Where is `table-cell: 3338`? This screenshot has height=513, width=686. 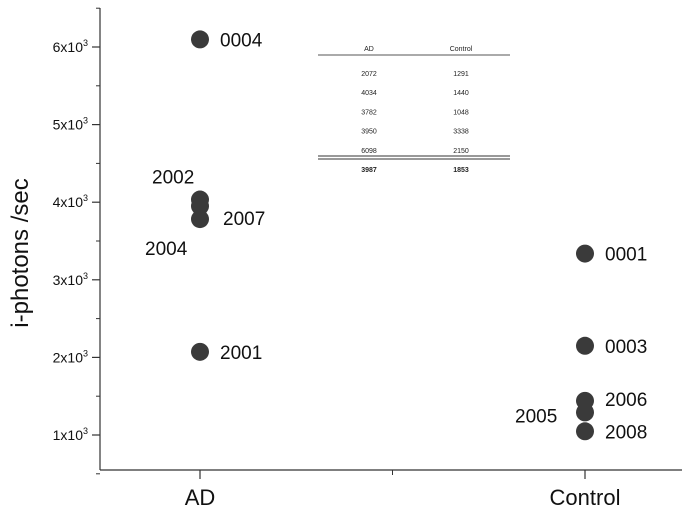
table-cell: 3338 is located at coordinates (461, 132).